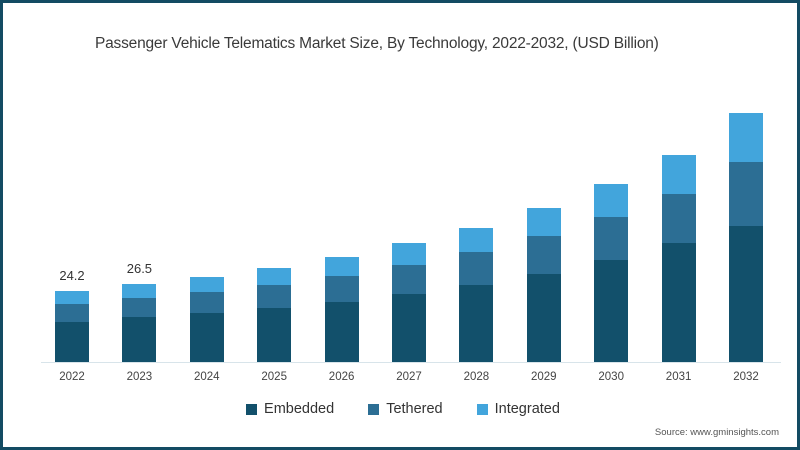 The image size is (800, 450). I want to click on legend-item-tethered: Tethered, so click(405, 409).